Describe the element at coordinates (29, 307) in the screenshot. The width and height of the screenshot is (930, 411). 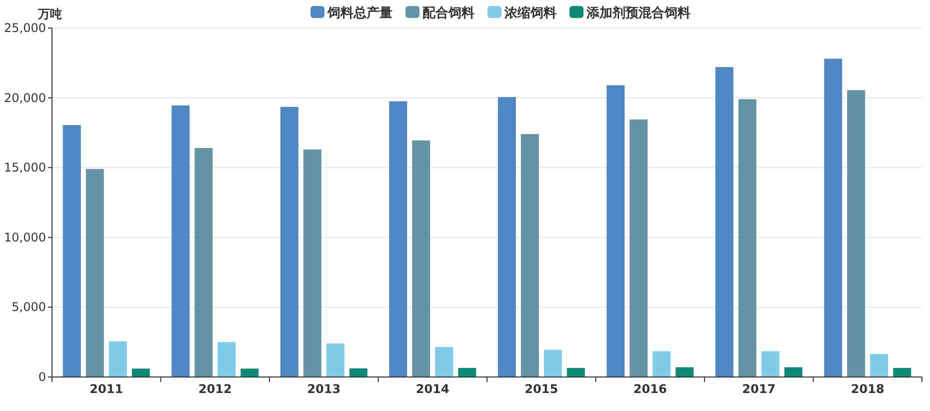
I see `y-tick-label: 5,000` at that location.